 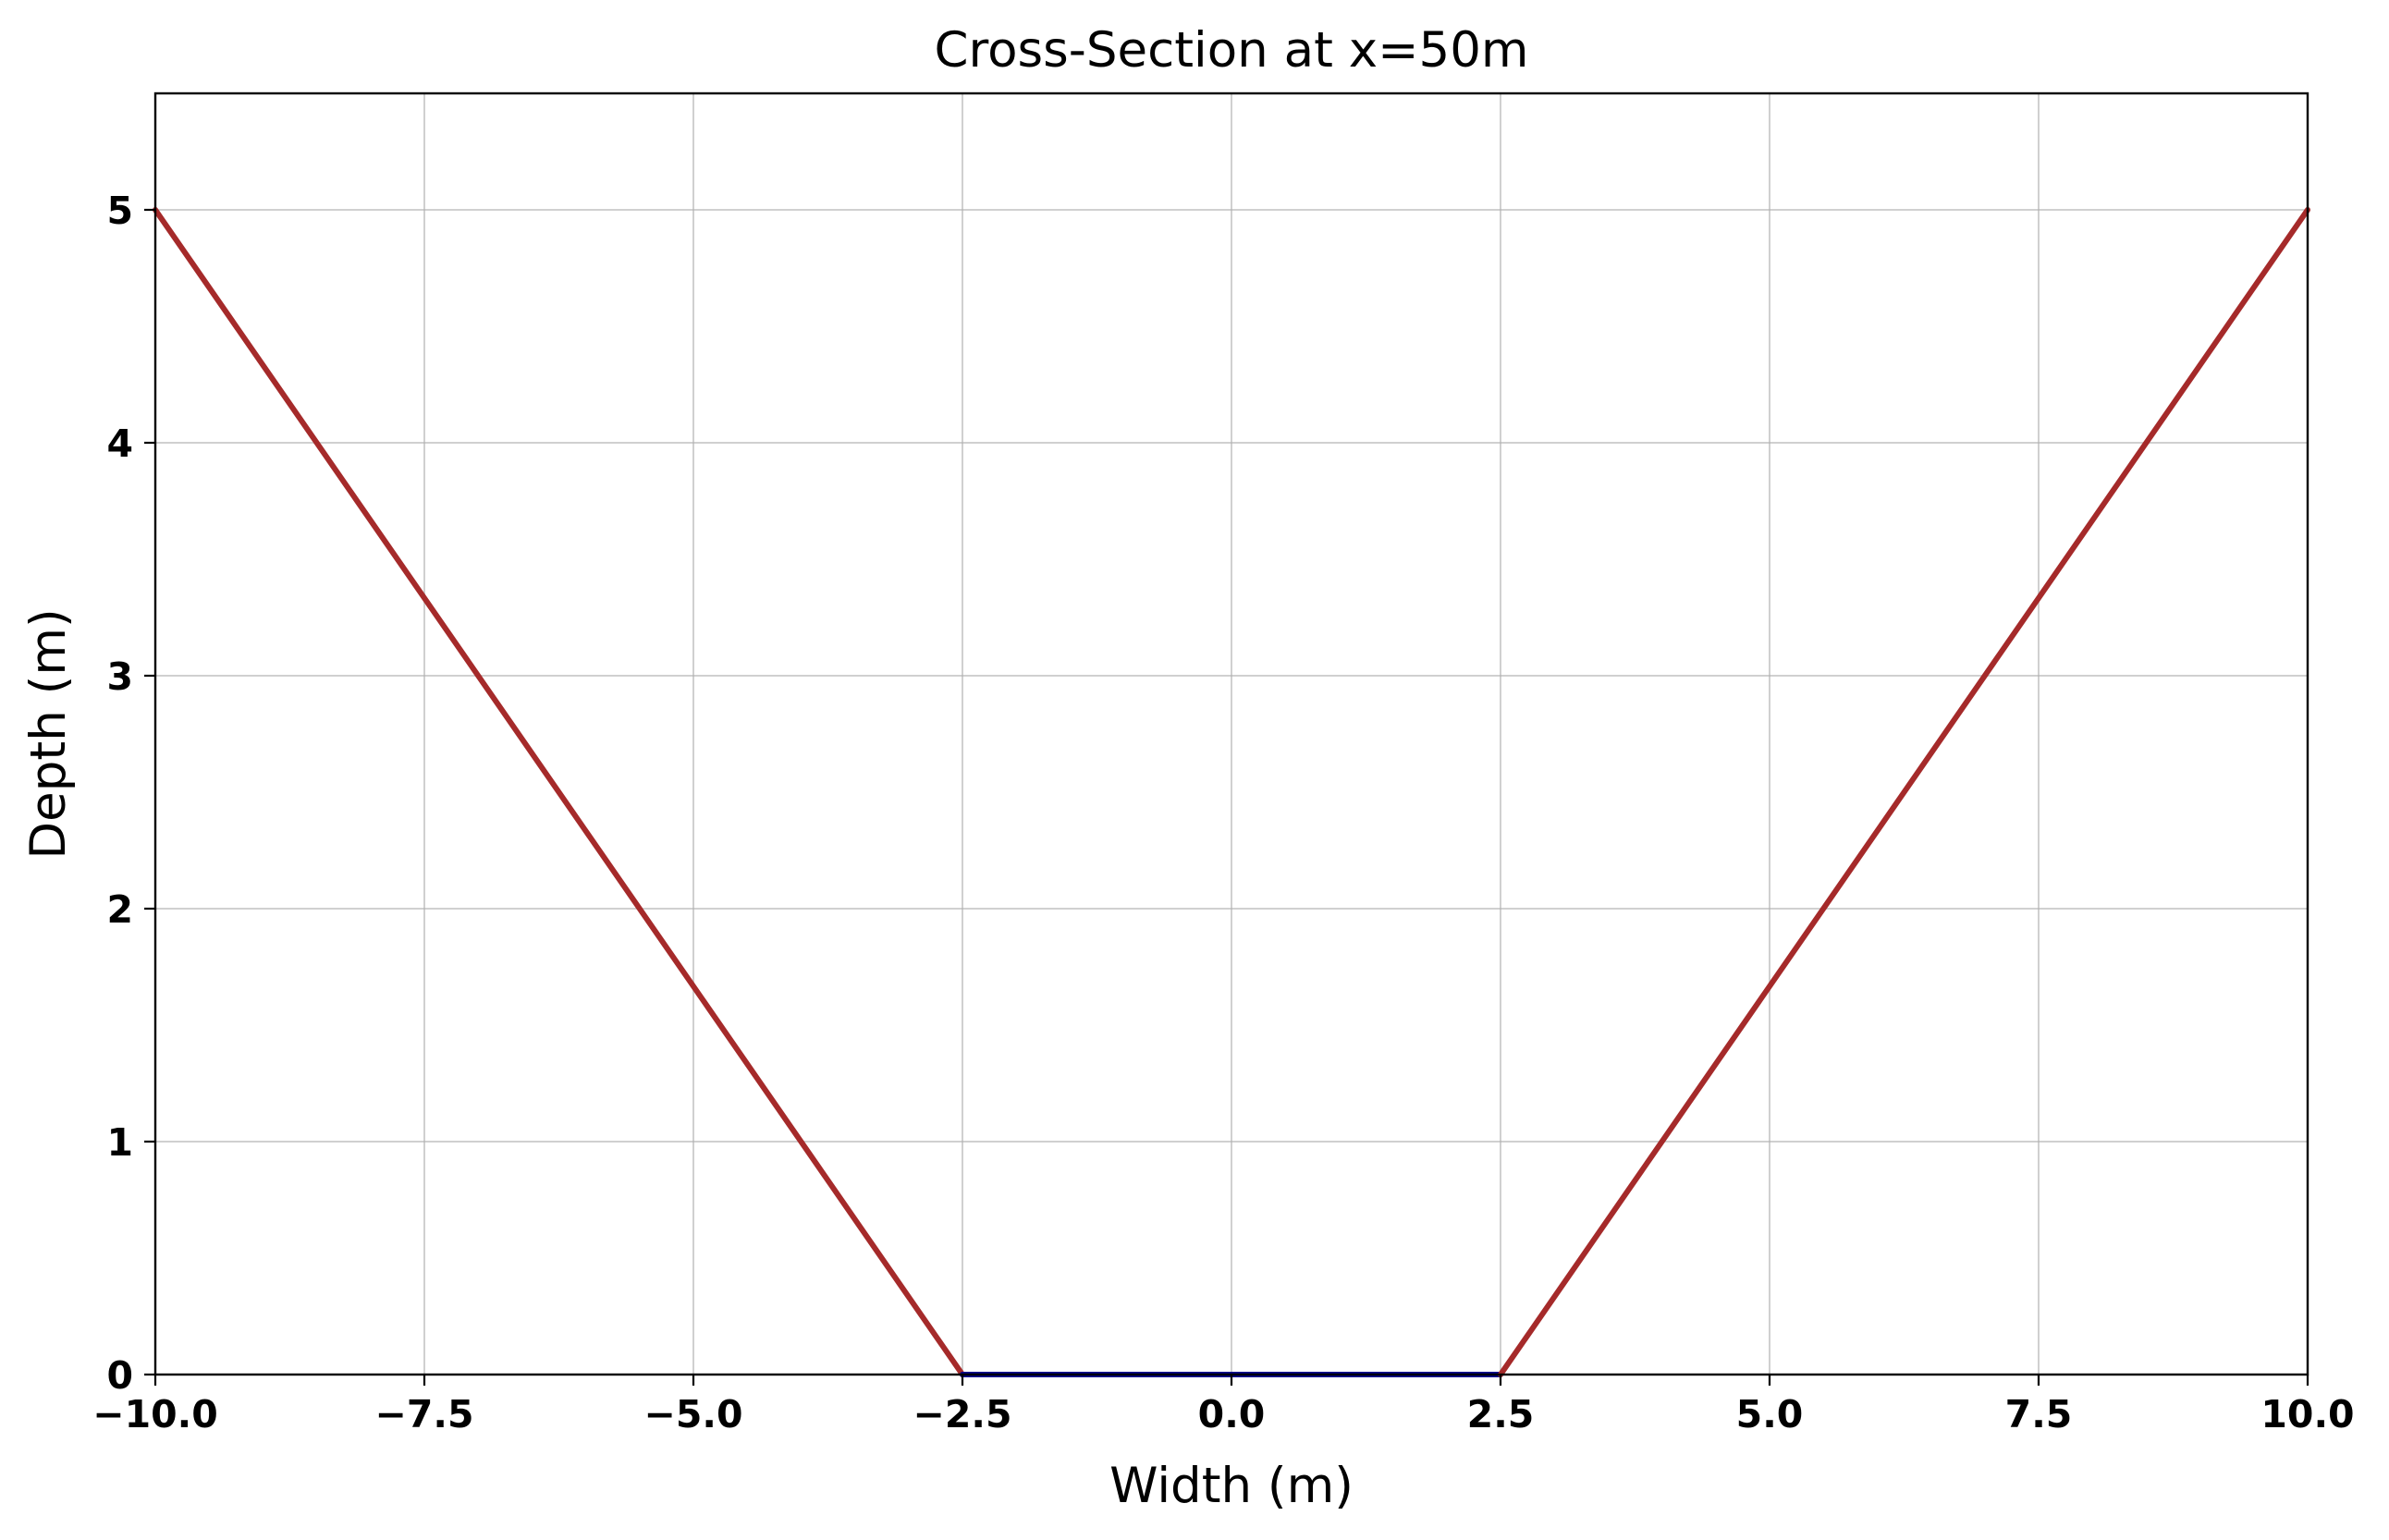 What do you see at coordinates (693, 1414) in the screenshot?
I see `x-tick-label: −5.0` at bounding box center [693, 1414].